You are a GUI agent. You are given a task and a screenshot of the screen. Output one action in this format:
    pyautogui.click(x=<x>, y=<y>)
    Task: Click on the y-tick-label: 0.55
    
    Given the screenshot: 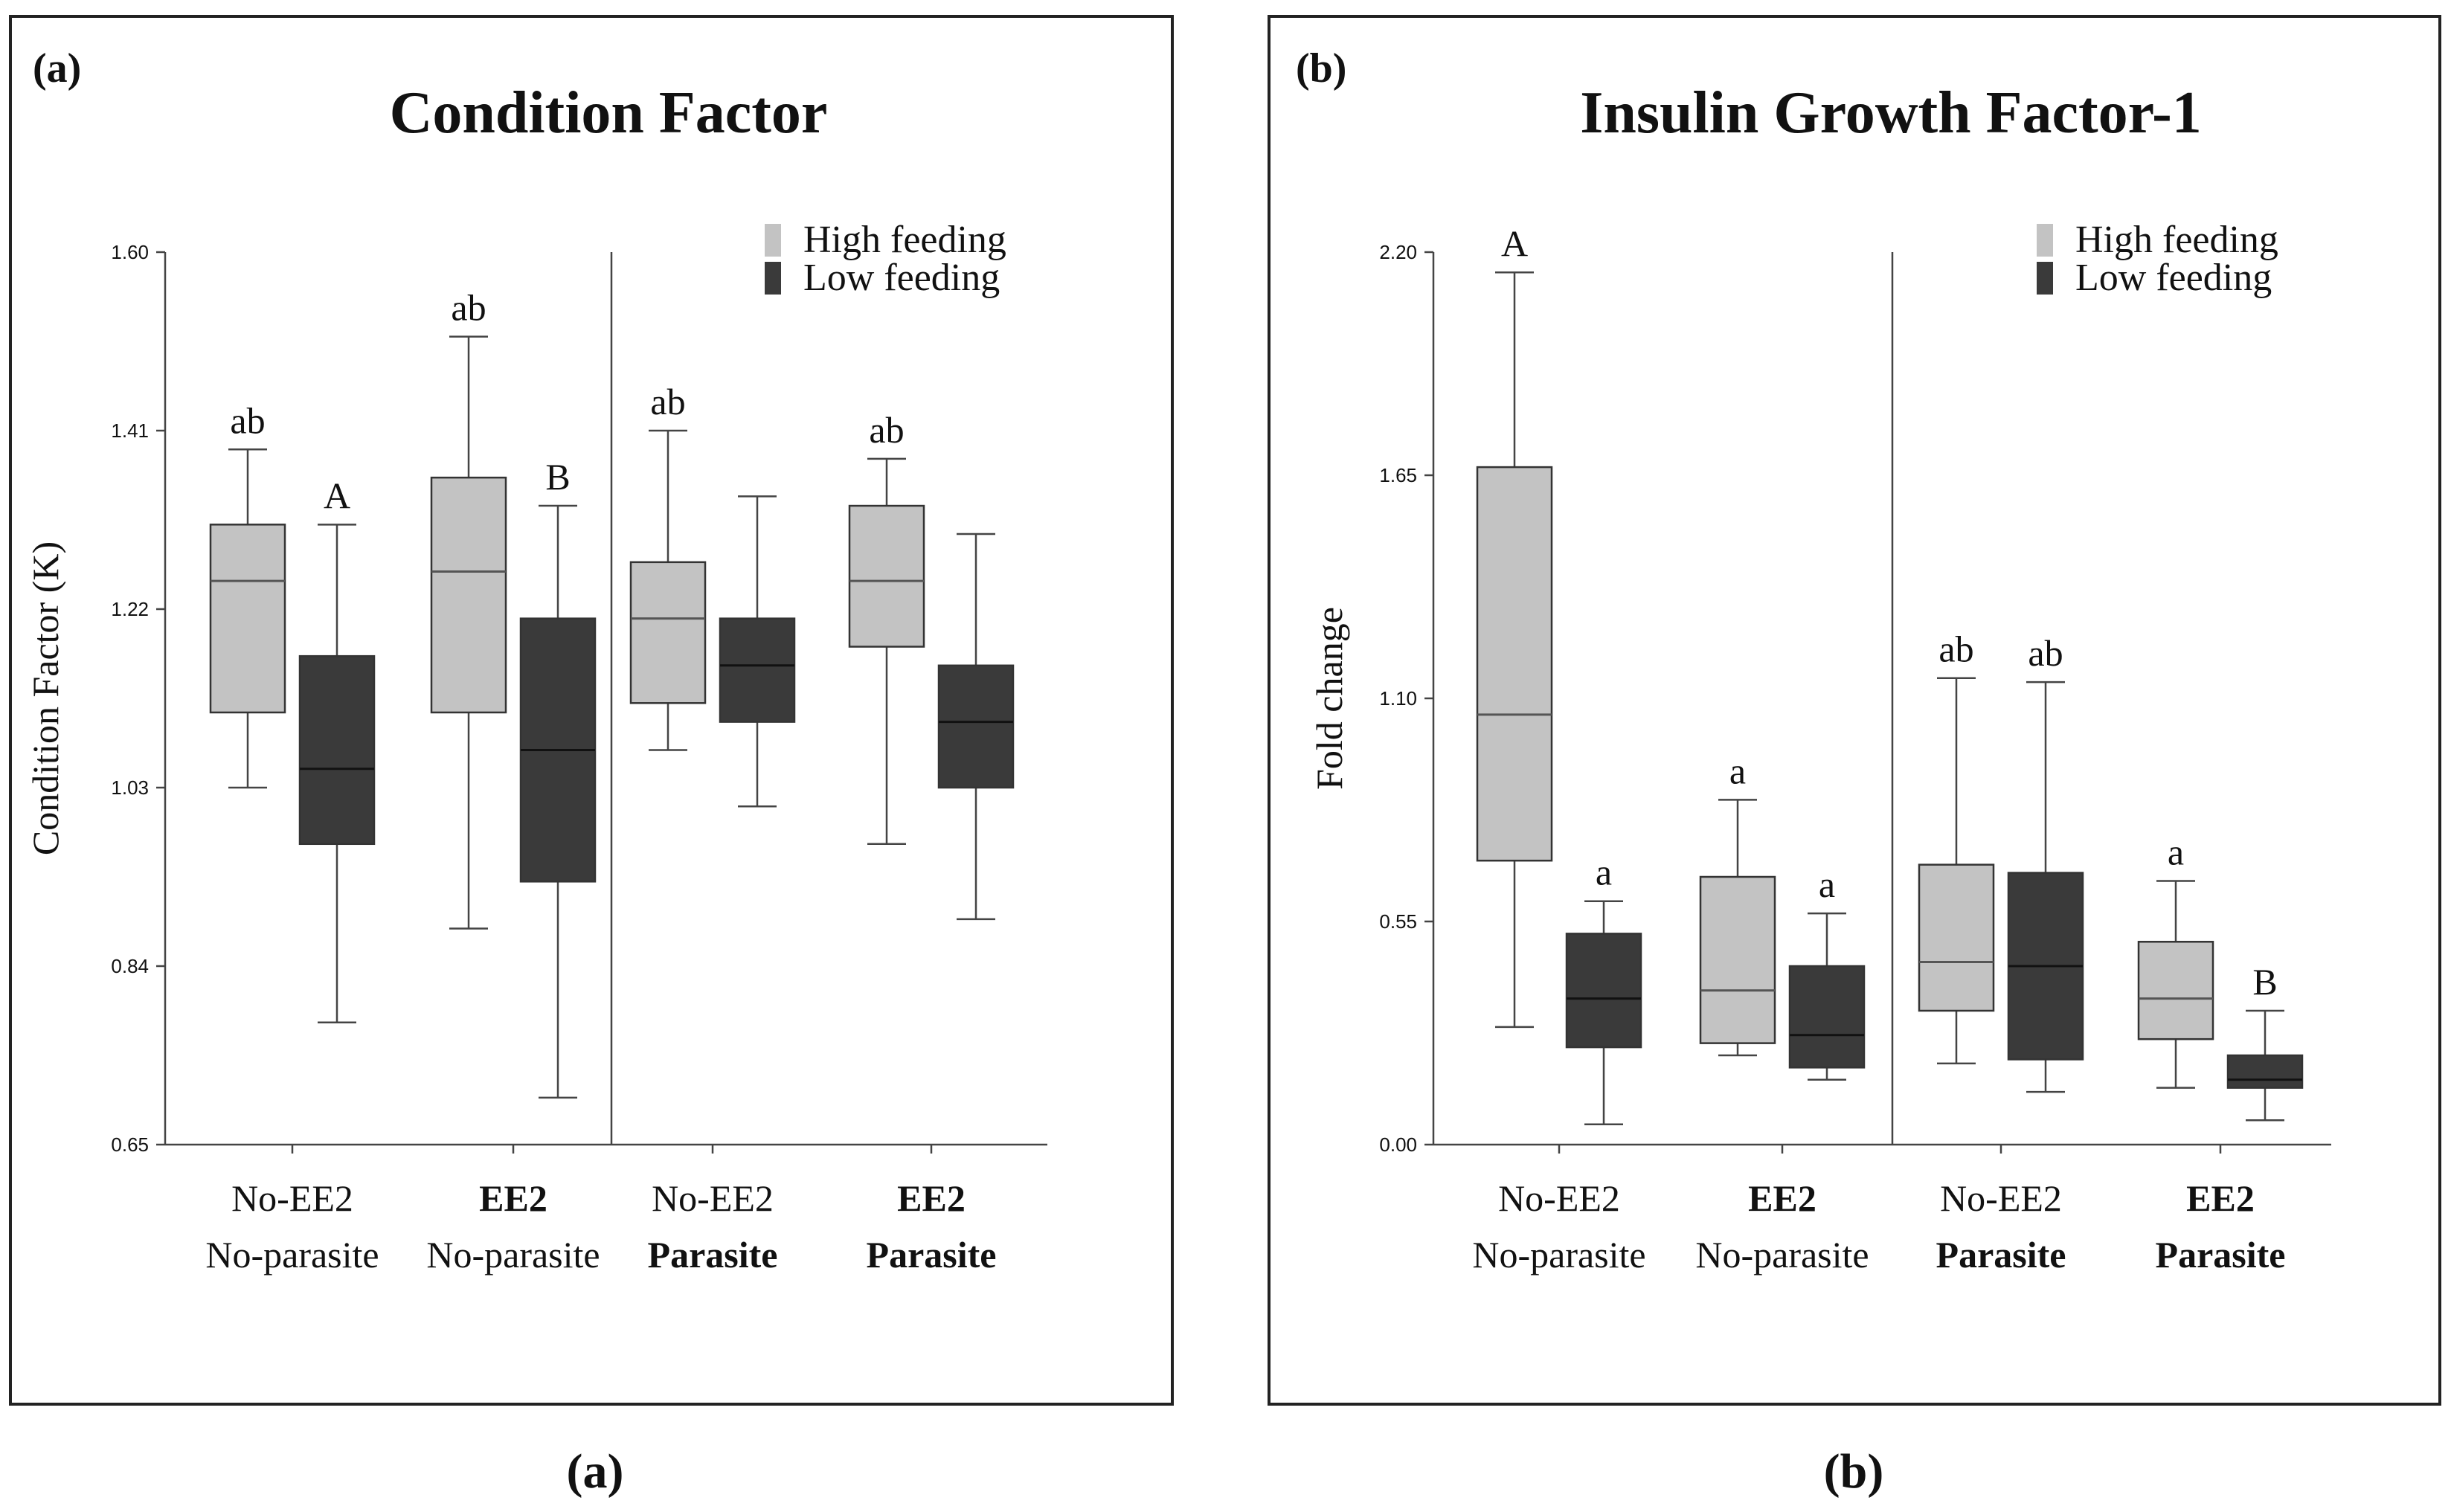 What is the action you would take?
    pyautogui.click(x=1398, y=921)
    